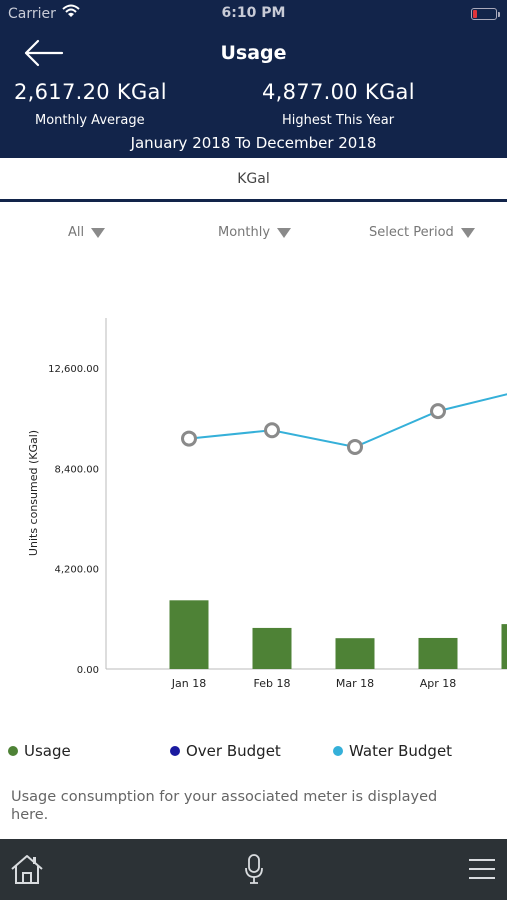  Describe the element at coordinates (33, 493) in the screenshot. I see `y-axis-label: Units consumed (KGal)` at that location.